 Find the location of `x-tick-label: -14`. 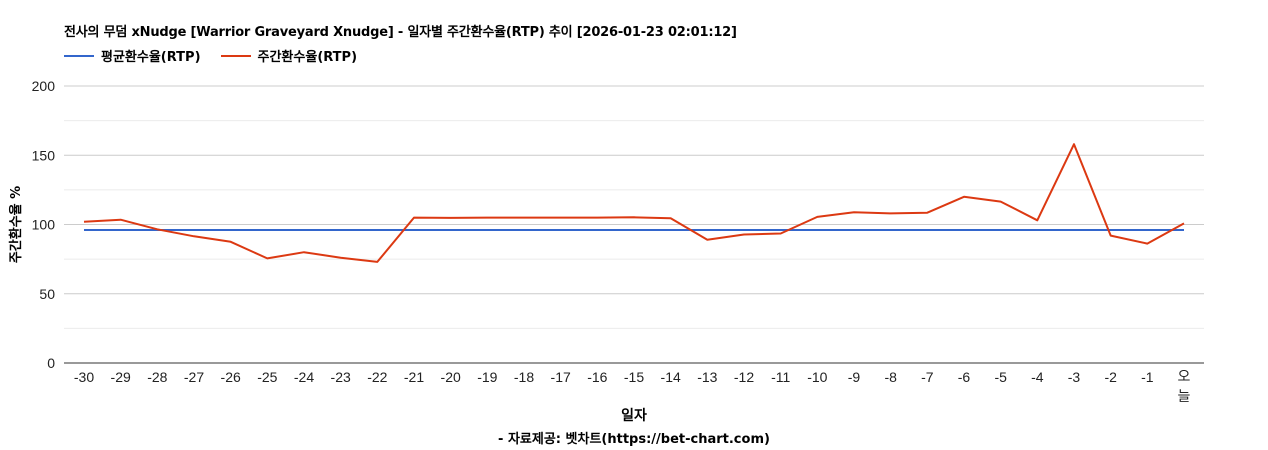

x-tick-label: -14 is located at coordinates (671, 377).